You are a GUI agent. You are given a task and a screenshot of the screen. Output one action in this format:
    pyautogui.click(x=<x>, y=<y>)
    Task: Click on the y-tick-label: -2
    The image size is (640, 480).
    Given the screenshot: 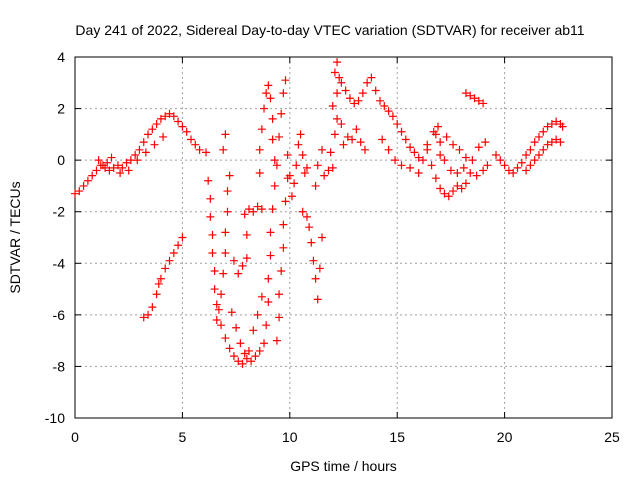 What is the action you would take?
    pyautogui.click(x=59, y=212)
    